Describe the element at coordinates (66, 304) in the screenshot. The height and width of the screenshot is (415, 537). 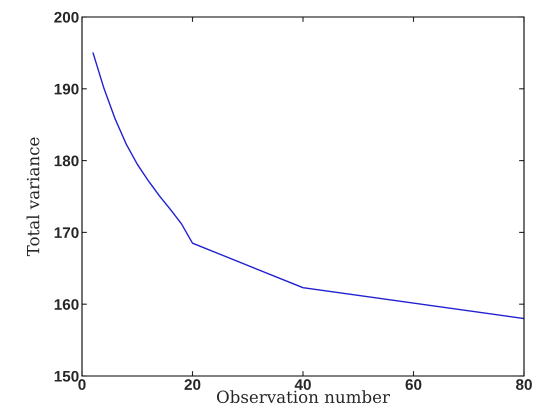
I see `y-tick-label: 160` at that location.